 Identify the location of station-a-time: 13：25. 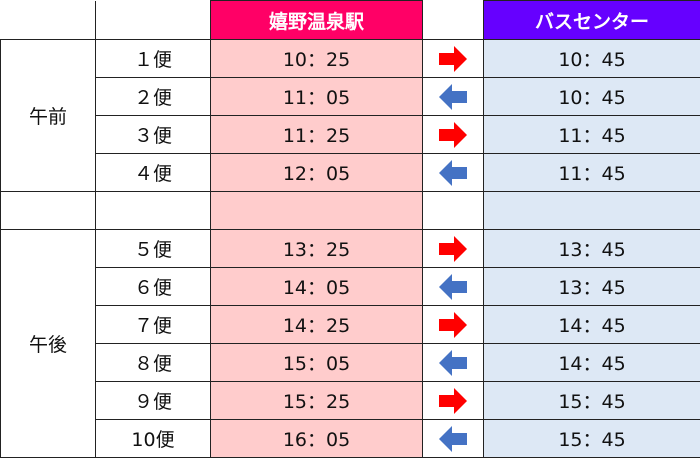
(316, 248).